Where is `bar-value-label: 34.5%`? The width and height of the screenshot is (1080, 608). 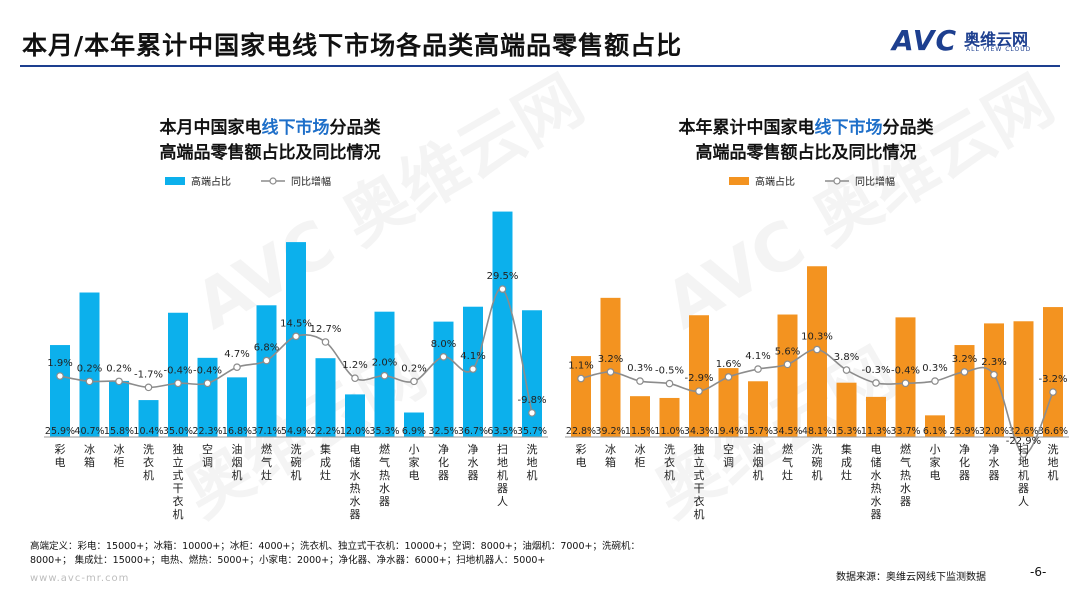 bar-value-label: 34.5% is located at coordinates (787, 431).